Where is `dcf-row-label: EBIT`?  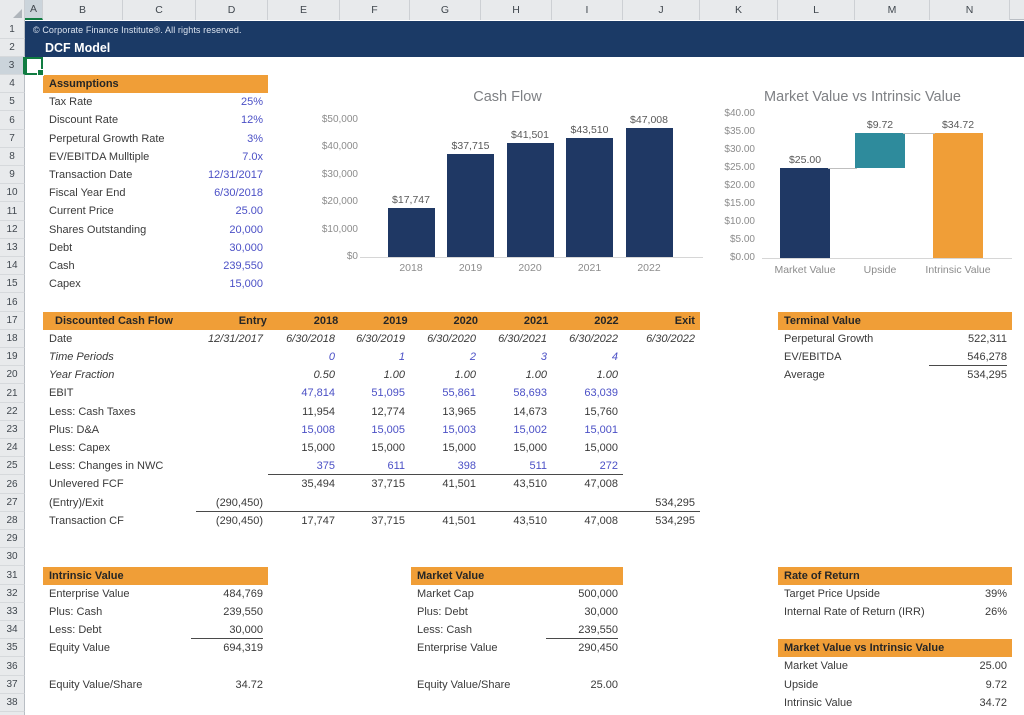 dcf-row-label: EBIT is located at coordinates (61, 393).